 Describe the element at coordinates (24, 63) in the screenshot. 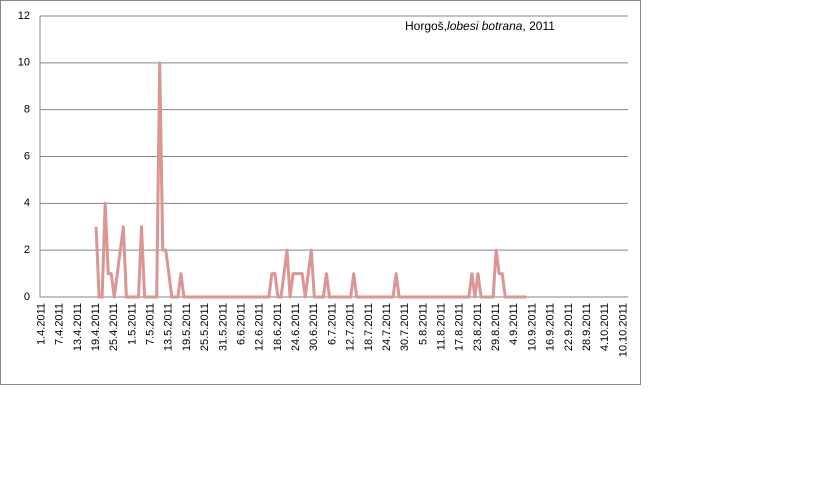

I see `y-tick-label: 10` at that location.